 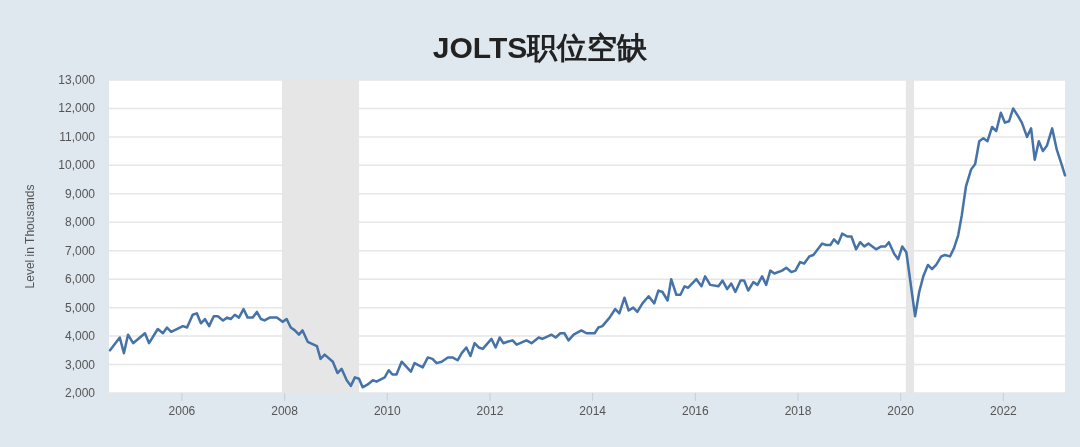 What do you see at coordinates (80, 222) in the screenshot?
I see `y-tick-label: 8,000` at bounding box center [80, 222].